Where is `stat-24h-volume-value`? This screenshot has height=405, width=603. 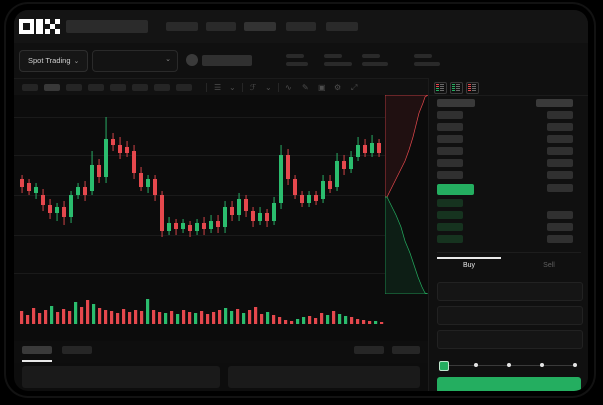
stat-24h-volume-value is located at coordinates (427, 64).